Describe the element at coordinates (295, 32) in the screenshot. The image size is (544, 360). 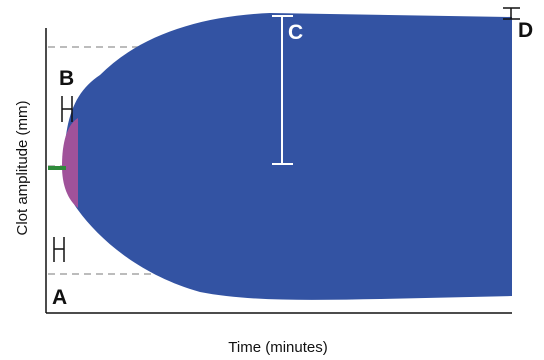
I see `marker-c-label: C` at that location.